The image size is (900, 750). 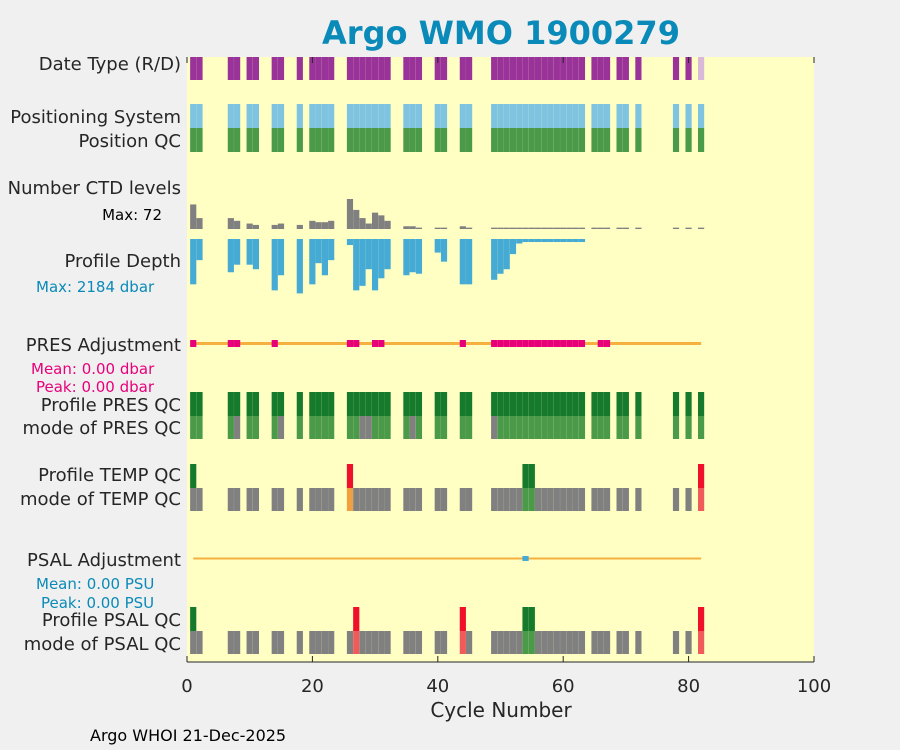 What do you see at coordinates (95, 287) in the screenshot?
I see `note-depth-max: Max: 2184 dbar` at bounding box center [95, 287].